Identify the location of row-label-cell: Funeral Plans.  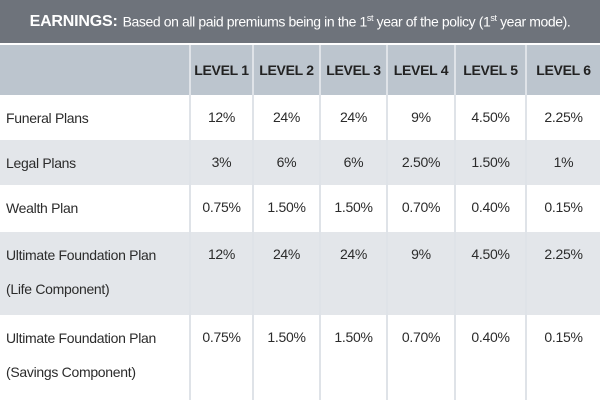
(95, 117).